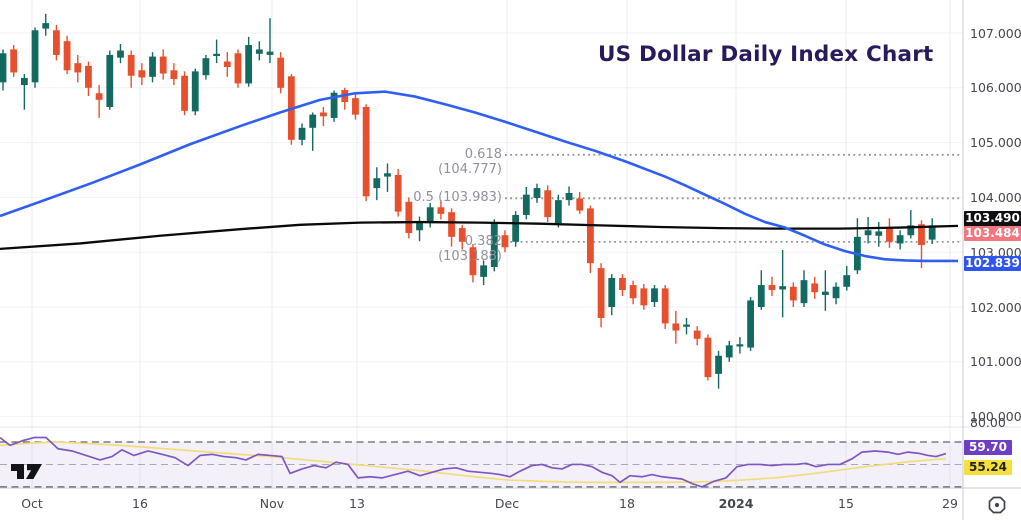 The height and width of the screenshot is (520, 1021). I want to click on time-axis-label: 18, so click(627, 503).